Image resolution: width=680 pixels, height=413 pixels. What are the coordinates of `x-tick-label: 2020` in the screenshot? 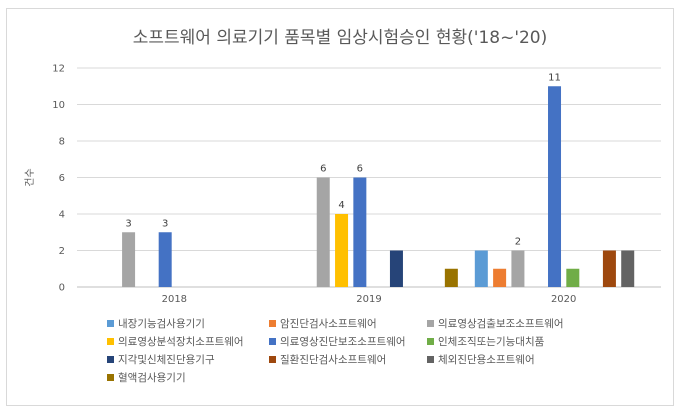 It's located at (563, 299).